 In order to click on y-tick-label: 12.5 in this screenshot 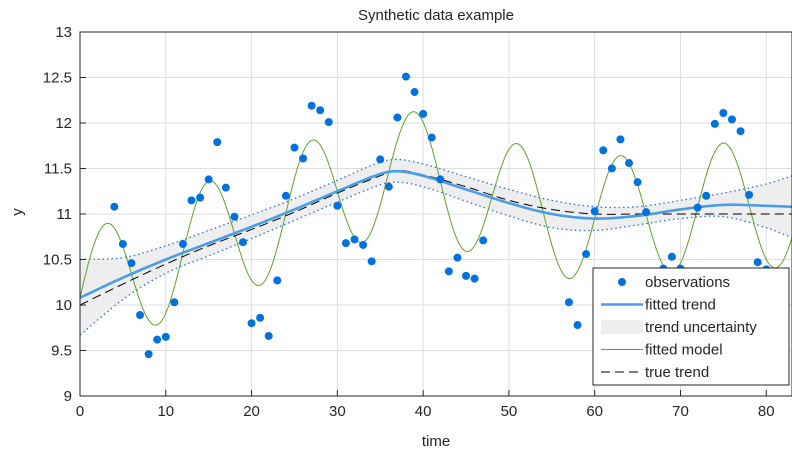, I will do `click(57, 78)`.